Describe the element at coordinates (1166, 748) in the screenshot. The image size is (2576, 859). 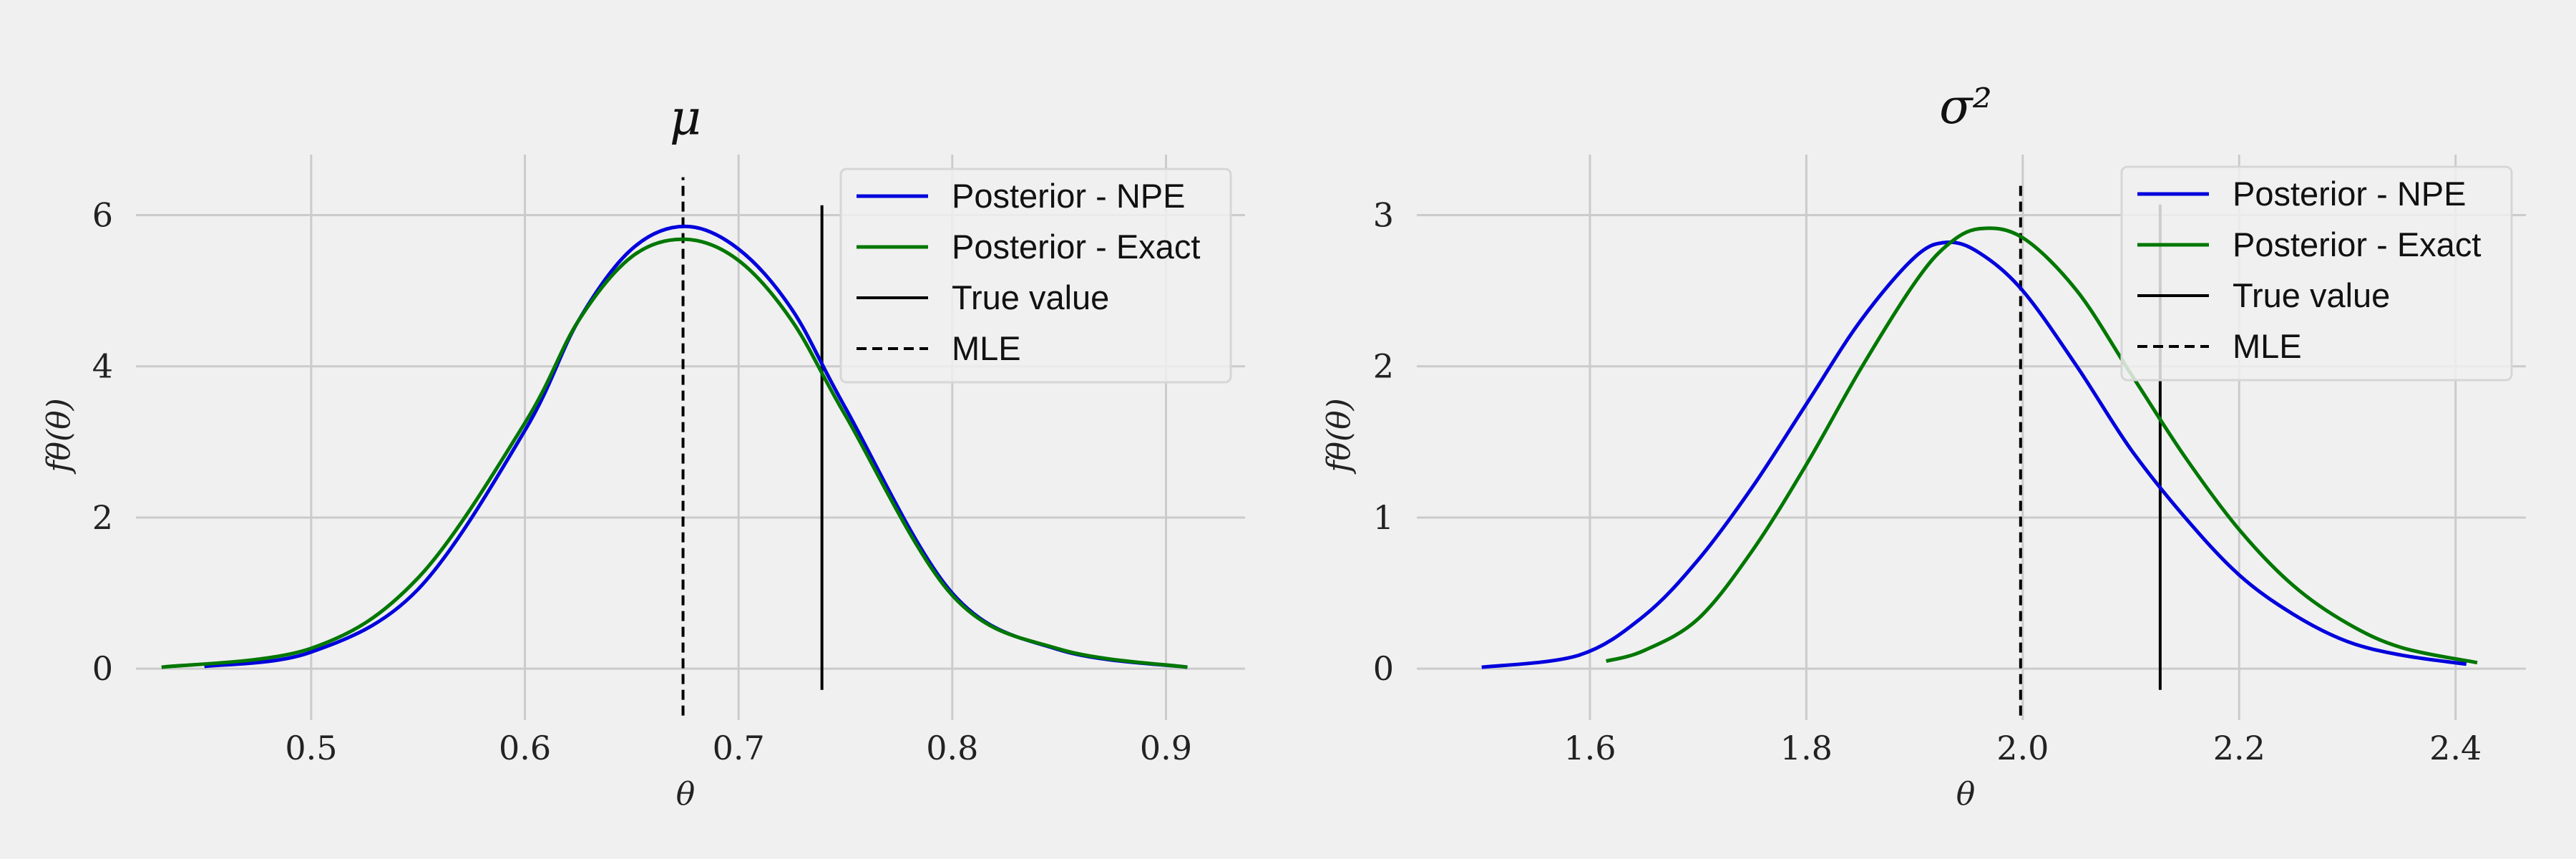
I see `x-tick-label: 0.9` at that location.